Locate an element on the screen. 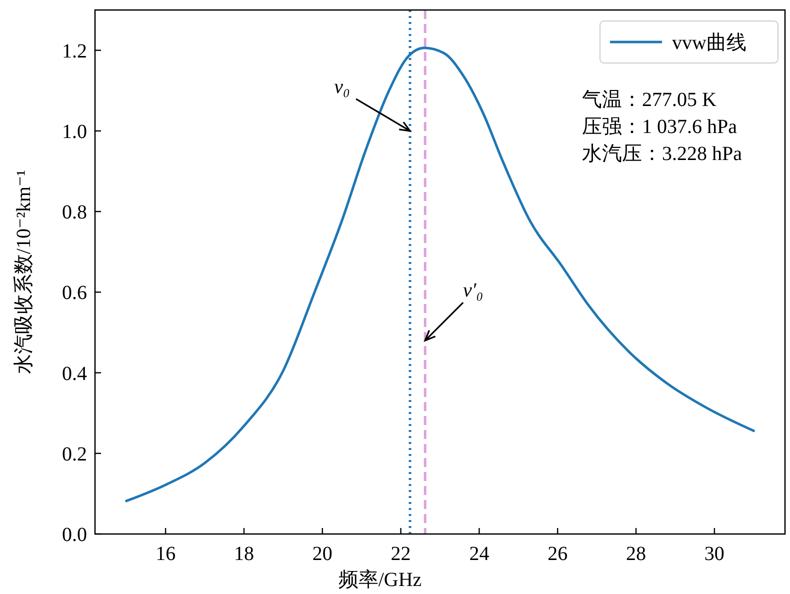 This screenshot has height=594, width=790. y-tick-label: 0.0 is located at coordinates (74, 535).